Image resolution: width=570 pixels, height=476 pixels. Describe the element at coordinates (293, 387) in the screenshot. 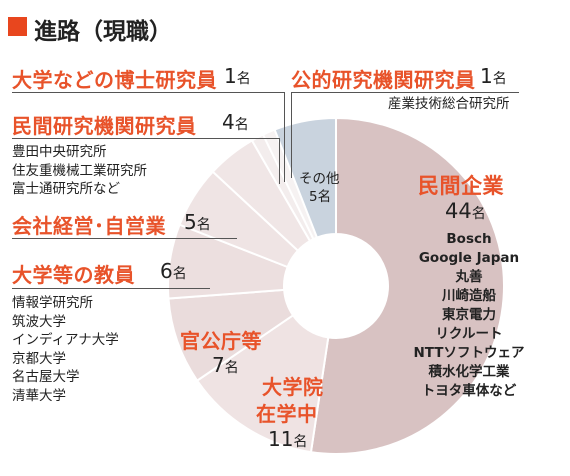

I see `label-grad-school-1: 大学院` at that location.